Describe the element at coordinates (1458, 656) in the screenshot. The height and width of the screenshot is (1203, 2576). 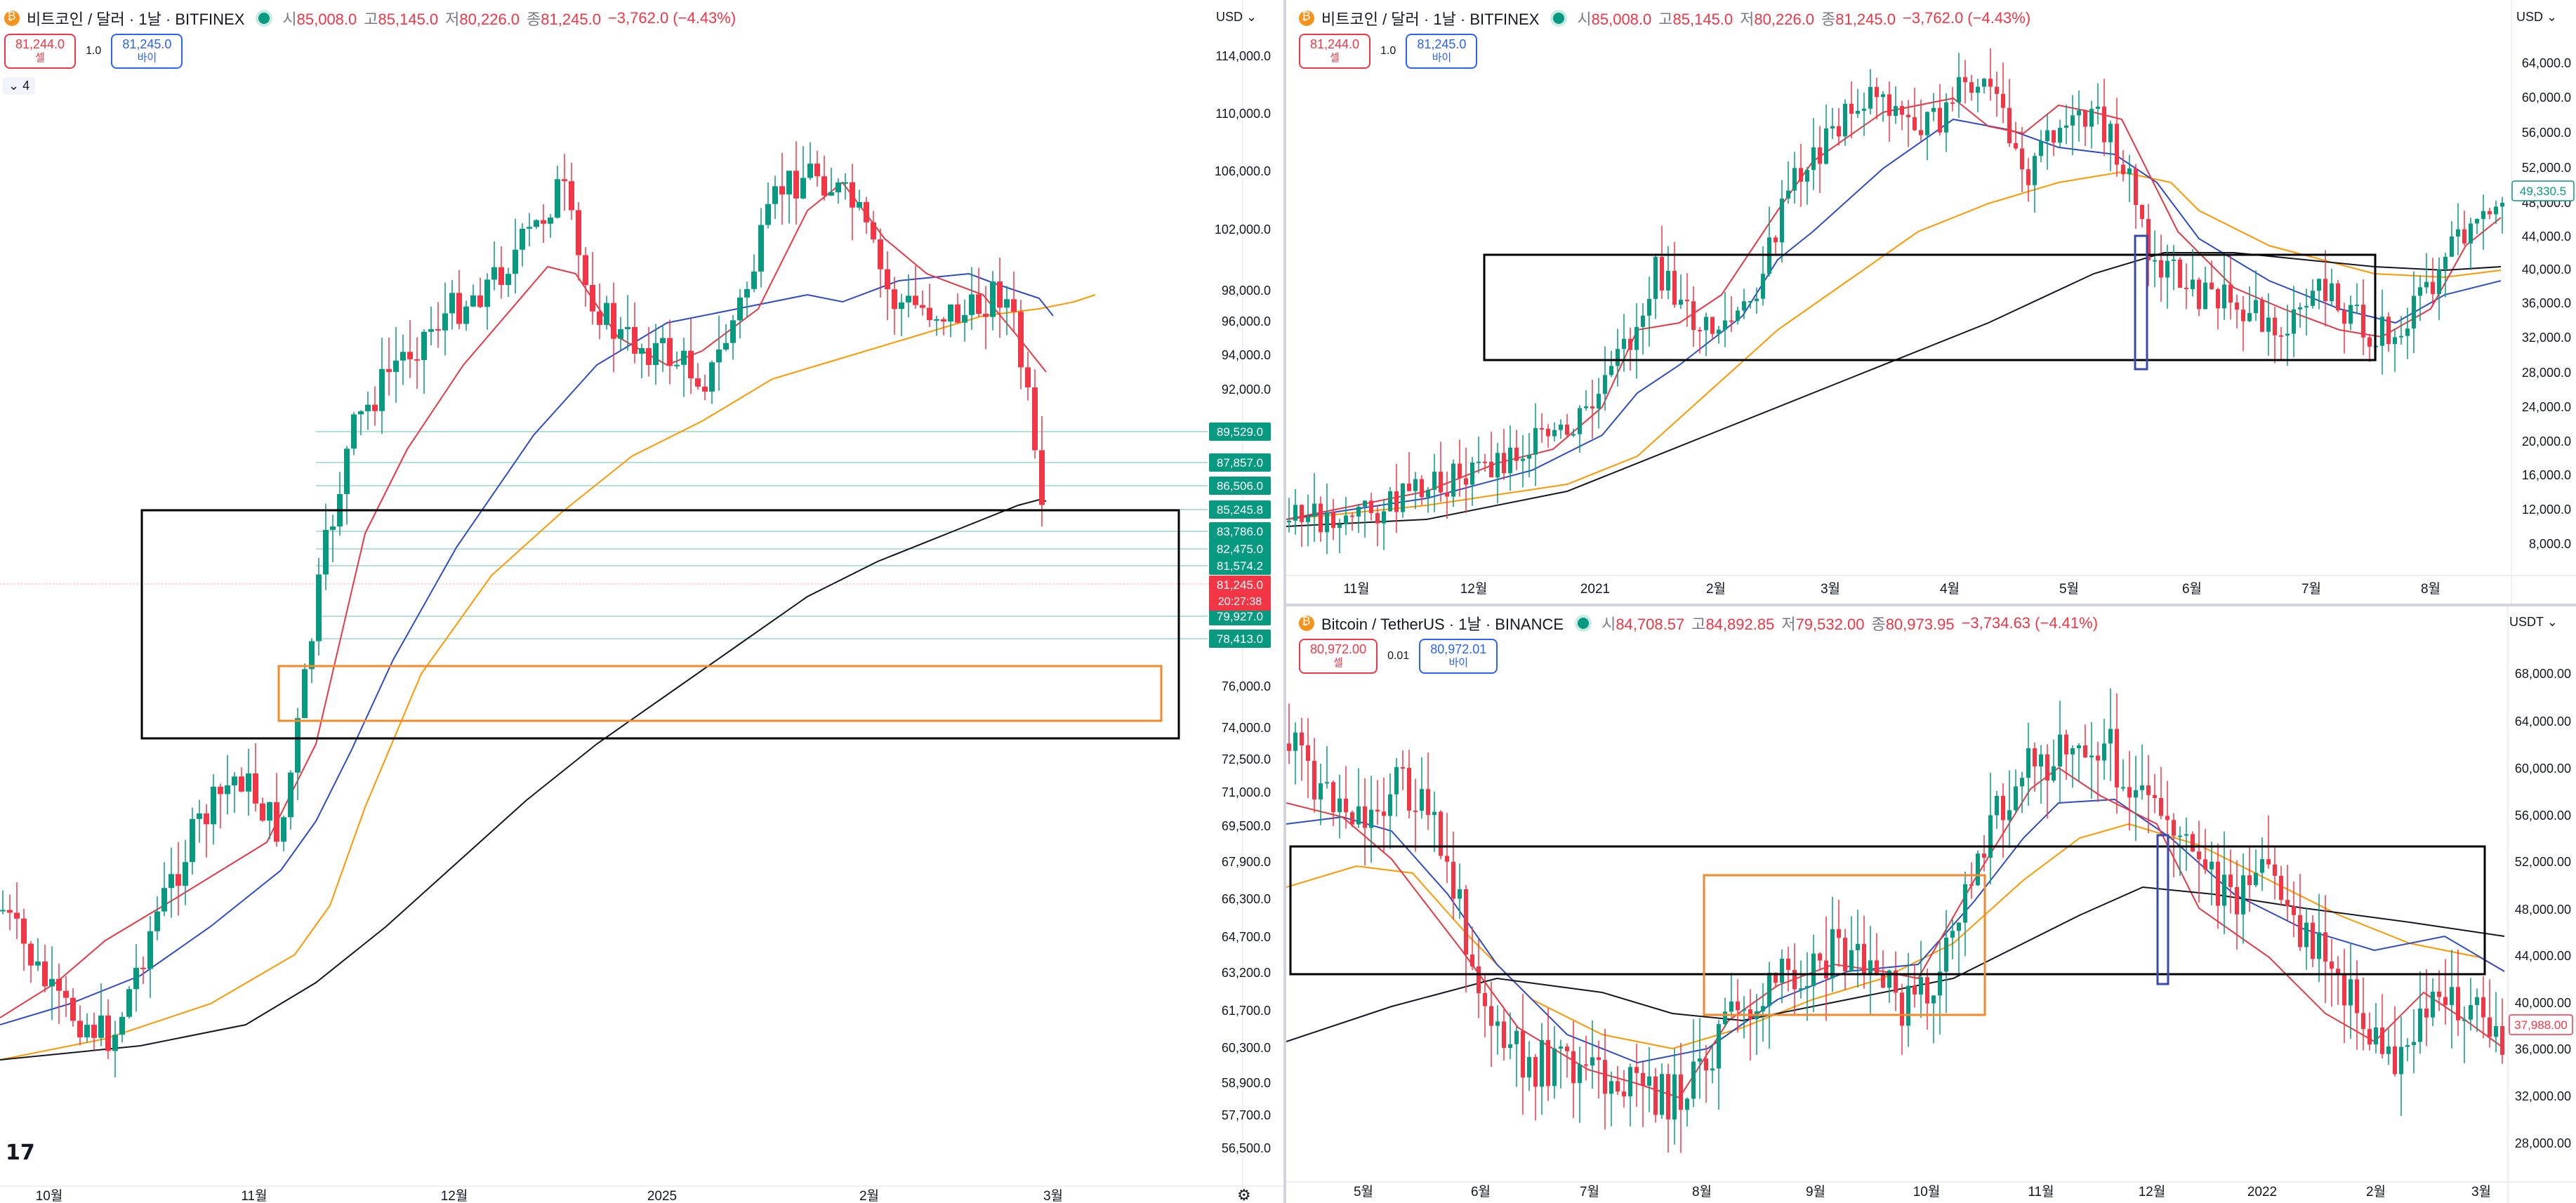
I see `buy-button: 80,972.01 바이` at that location.